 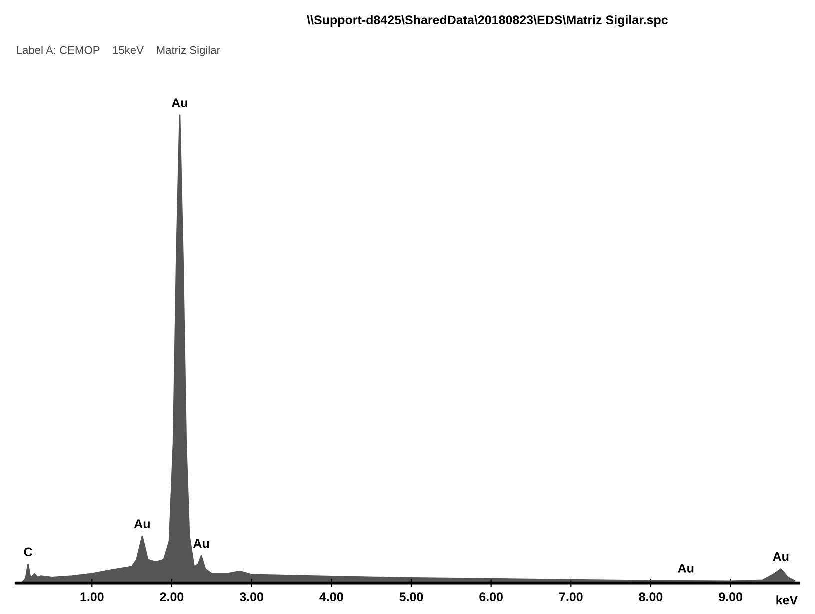 What do you see at coordinates (787, 600) in the screenshot?
I see `x-axis-title: keV` at bounding box center [787, 600].